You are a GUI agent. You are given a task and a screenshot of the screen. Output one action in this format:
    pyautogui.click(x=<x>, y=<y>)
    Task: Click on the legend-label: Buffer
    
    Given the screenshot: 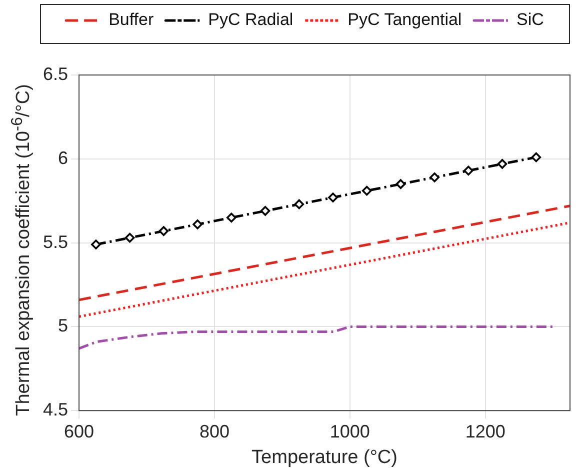 What is the action you would take?
    pyautogui.click(x=131, y=20)
    